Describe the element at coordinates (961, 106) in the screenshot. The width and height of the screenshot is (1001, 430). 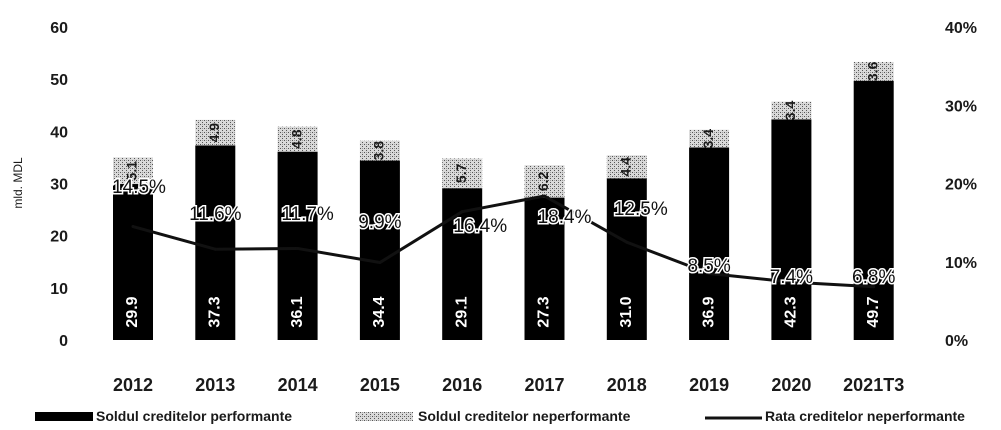
I see `y2-tick-label: 30%` at that location.